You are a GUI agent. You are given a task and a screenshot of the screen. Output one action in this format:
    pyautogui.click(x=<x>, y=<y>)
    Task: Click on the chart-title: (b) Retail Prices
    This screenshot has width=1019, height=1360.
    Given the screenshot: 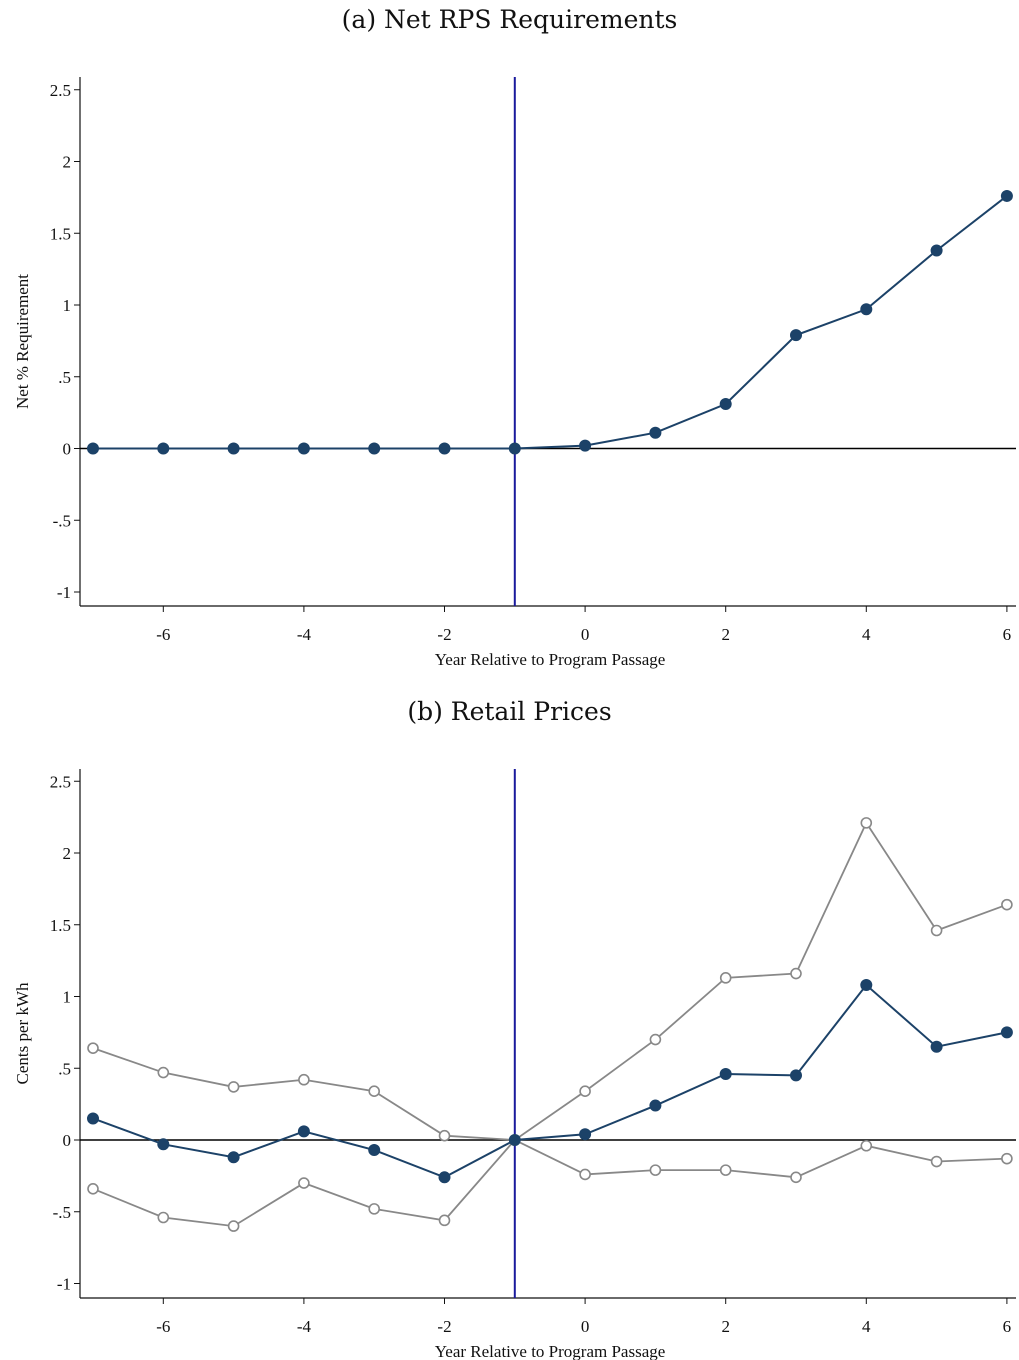 What is the action you would take?
    pyautogui.click(x=509, y=711)
    